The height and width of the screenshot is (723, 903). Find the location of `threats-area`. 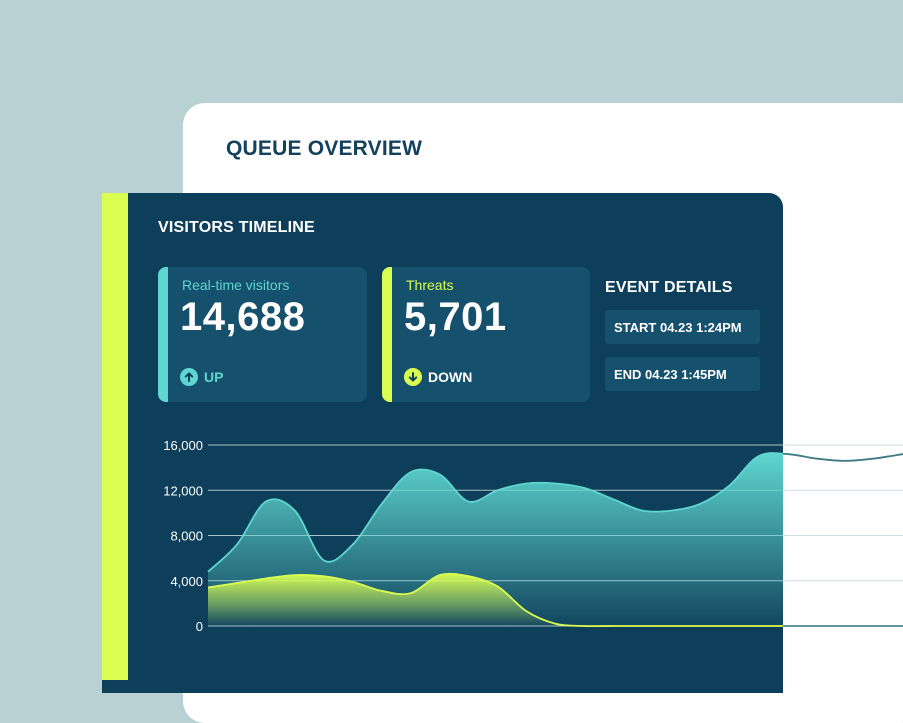

threats-area is located at coordinates (495, 600).